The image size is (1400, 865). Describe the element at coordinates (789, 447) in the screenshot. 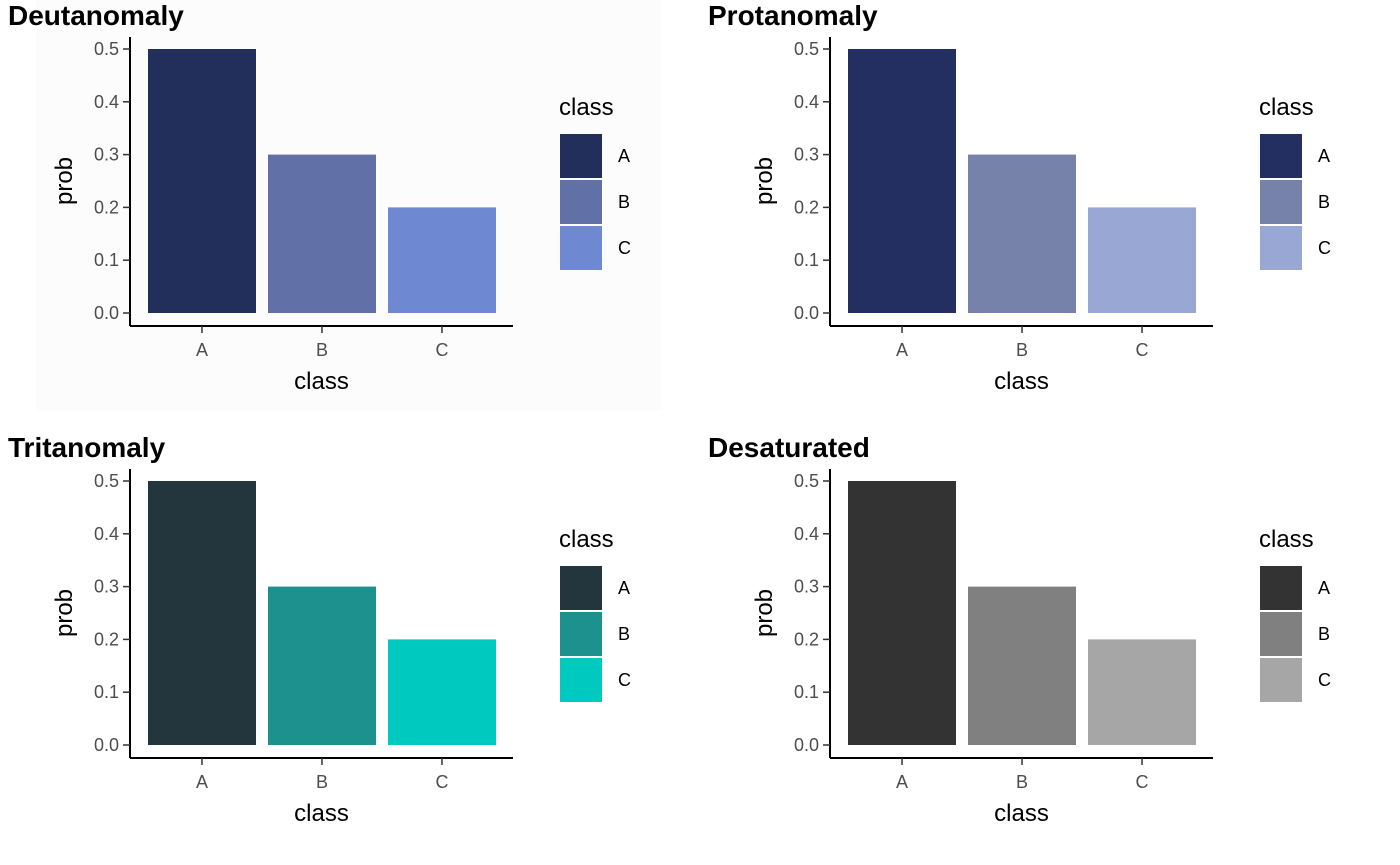

I see `chart-title: Desaturated` at that location.